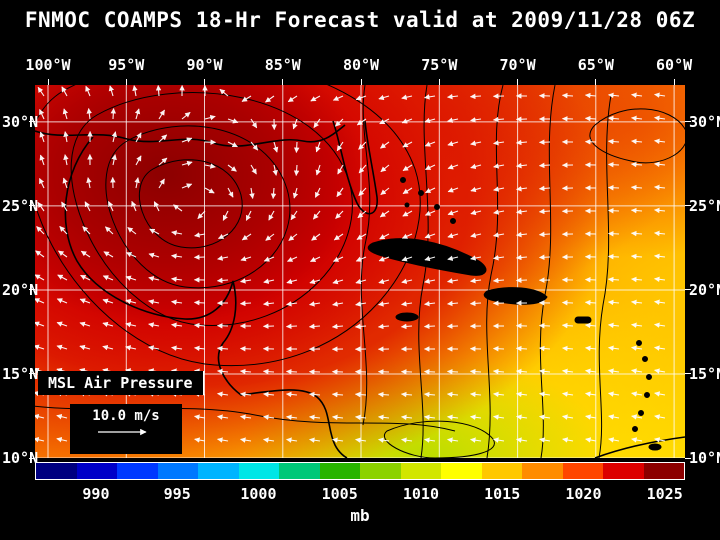 This screenshot has height=540, width=720. I want to click on lon-tick-label: 90°W, so click(204, 65).